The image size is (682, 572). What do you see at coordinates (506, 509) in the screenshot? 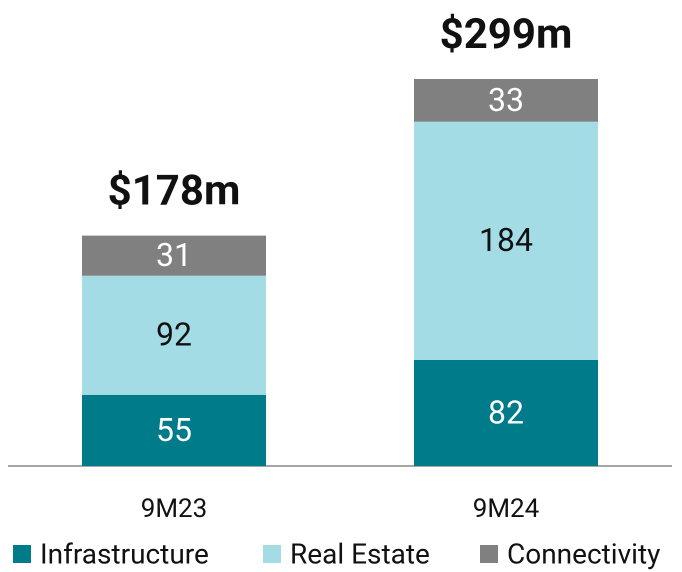
I see `x-tick-label: 9M24` at bounding box center [506, 509].